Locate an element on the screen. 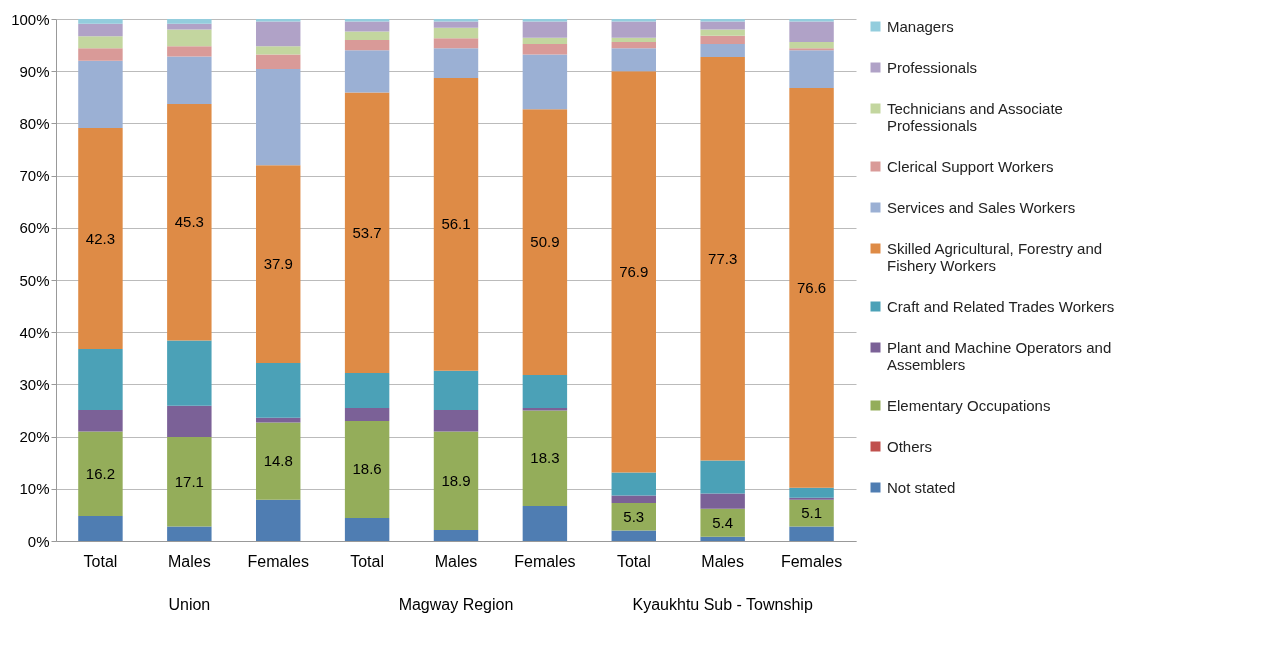  data-label: 17.1 is located at coordinates (189, 481).